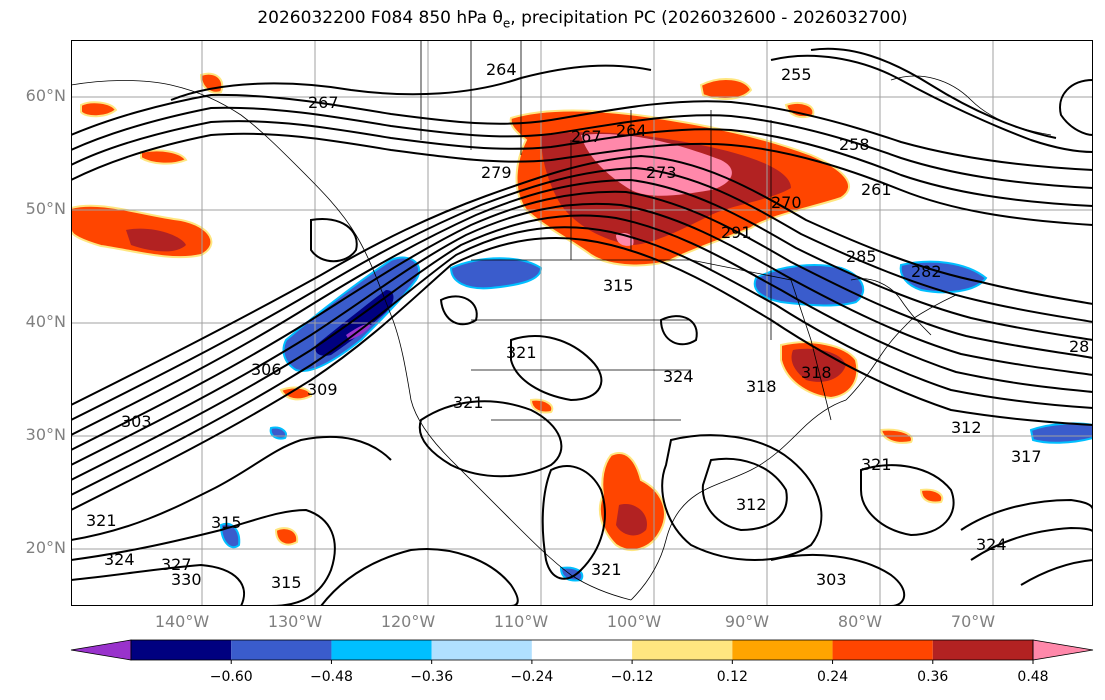 The image size is (1105, 700). Describe the element at coordinates (322, 389) in the screenshot. I see `contour-label: 309` at that location.